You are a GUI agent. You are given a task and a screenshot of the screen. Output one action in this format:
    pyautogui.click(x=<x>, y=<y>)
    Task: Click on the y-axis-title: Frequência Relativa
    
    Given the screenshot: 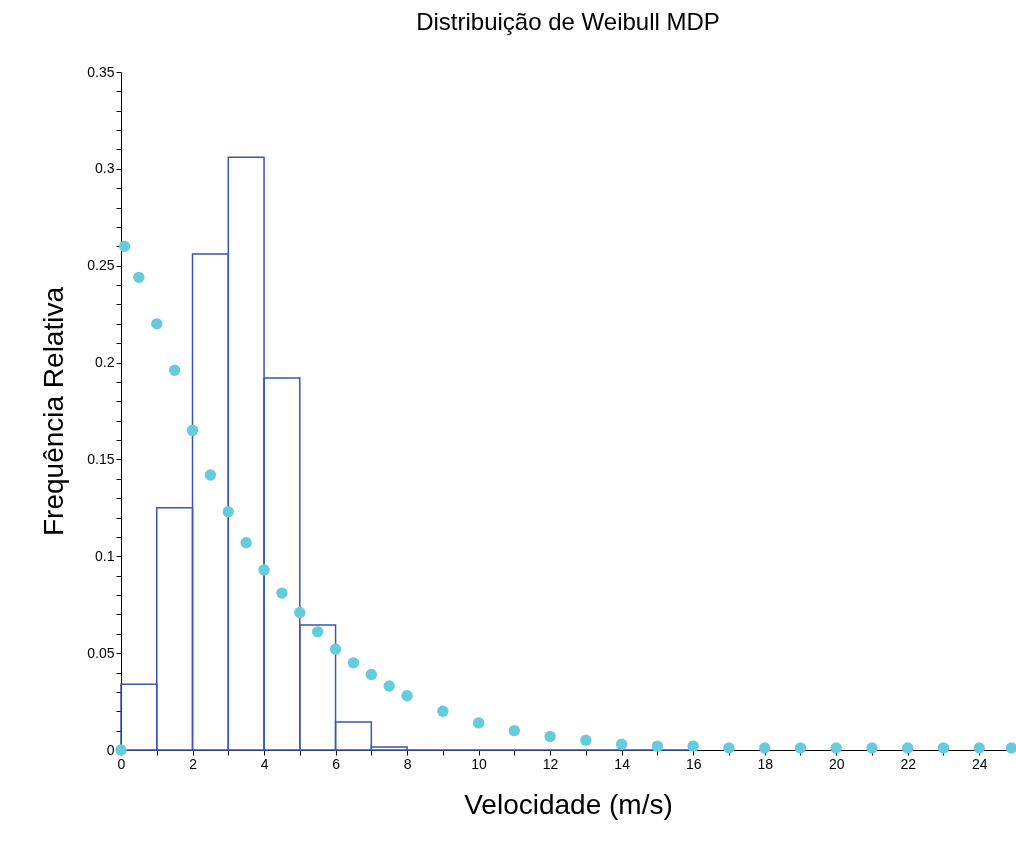 What is the action you would take?
    pyautogui.click(x=54, y=411)
    